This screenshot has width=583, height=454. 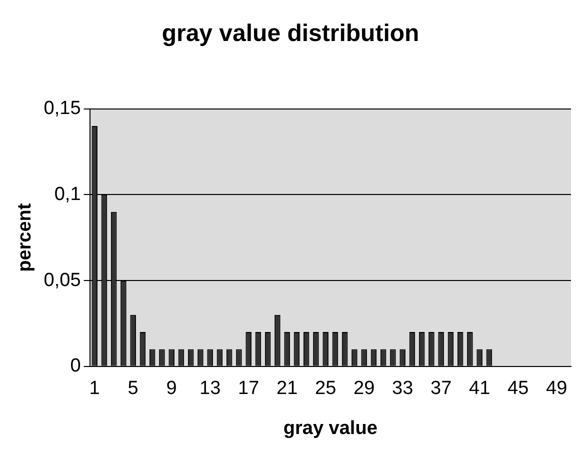 What do you see at coordinates (441, 389) in the screenshot?
I see `x-tick-label: 37` at bounding box center [441, 389].